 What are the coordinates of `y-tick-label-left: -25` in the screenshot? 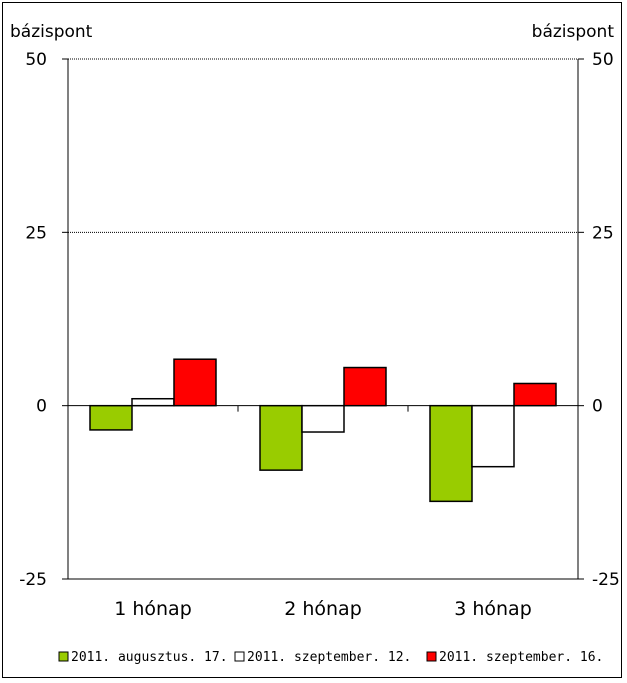 It's located at (33, 580).